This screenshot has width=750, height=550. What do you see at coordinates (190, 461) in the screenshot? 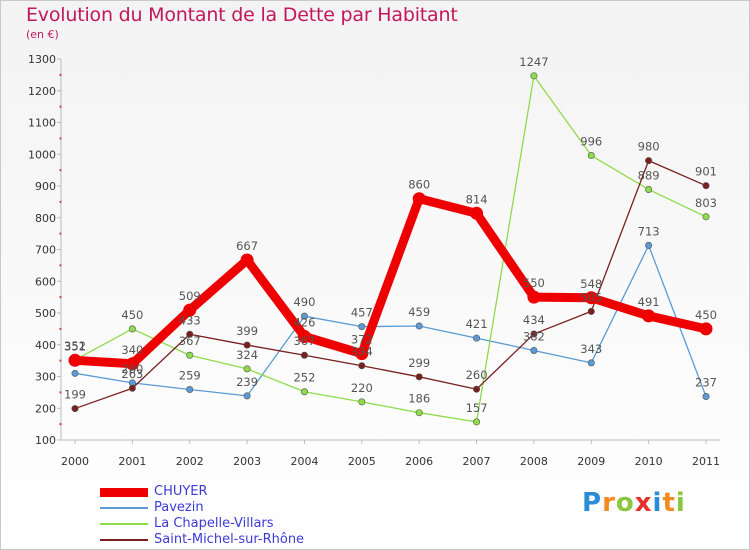
I see `x-tick-label: 2002` at bounding box center [190, 461].